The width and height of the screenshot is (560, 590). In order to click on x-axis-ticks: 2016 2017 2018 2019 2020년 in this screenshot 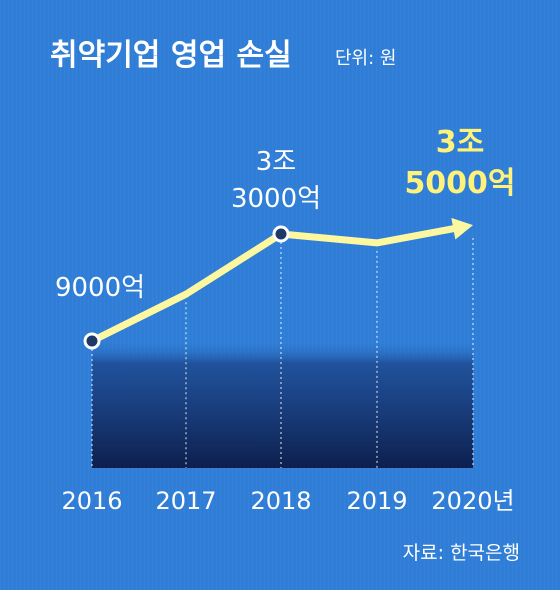, I will do `click(287, 501)`.